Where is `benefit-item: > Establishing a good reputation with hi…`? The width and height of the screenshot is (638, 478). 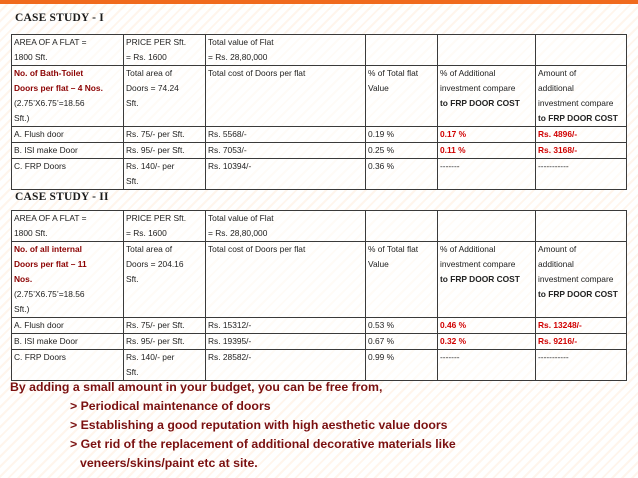 benefit-item: > Establishing a good reputation with hi… is located at coordinates (259, 425).